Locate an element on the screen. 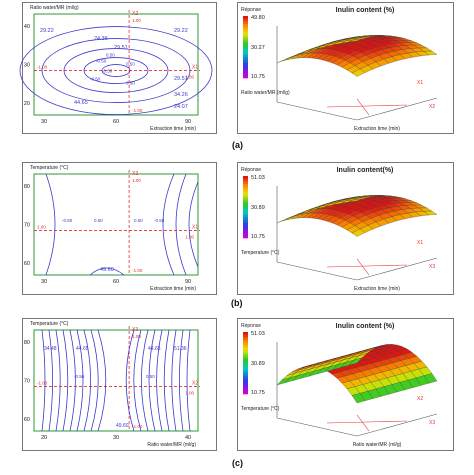  p2-surface-marker2-label: X1 is located at coordinates (420, 243).